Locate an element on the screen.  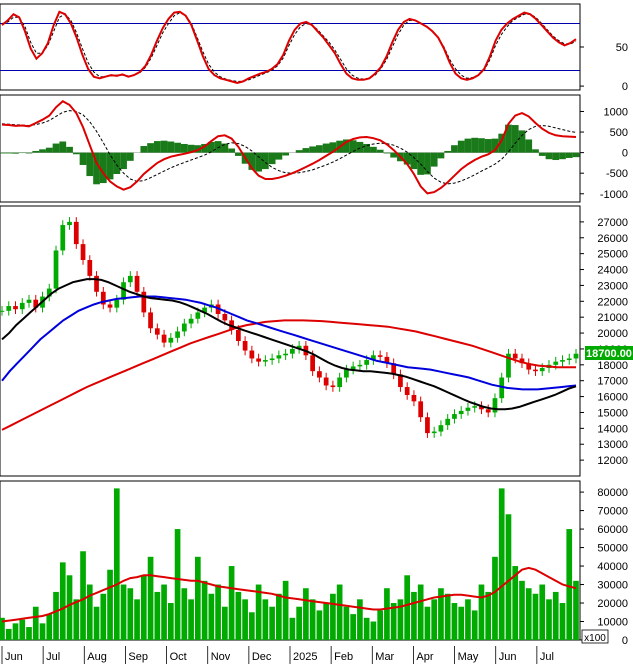
volume-unit-box: x100 is located at coordinates (595, 636).